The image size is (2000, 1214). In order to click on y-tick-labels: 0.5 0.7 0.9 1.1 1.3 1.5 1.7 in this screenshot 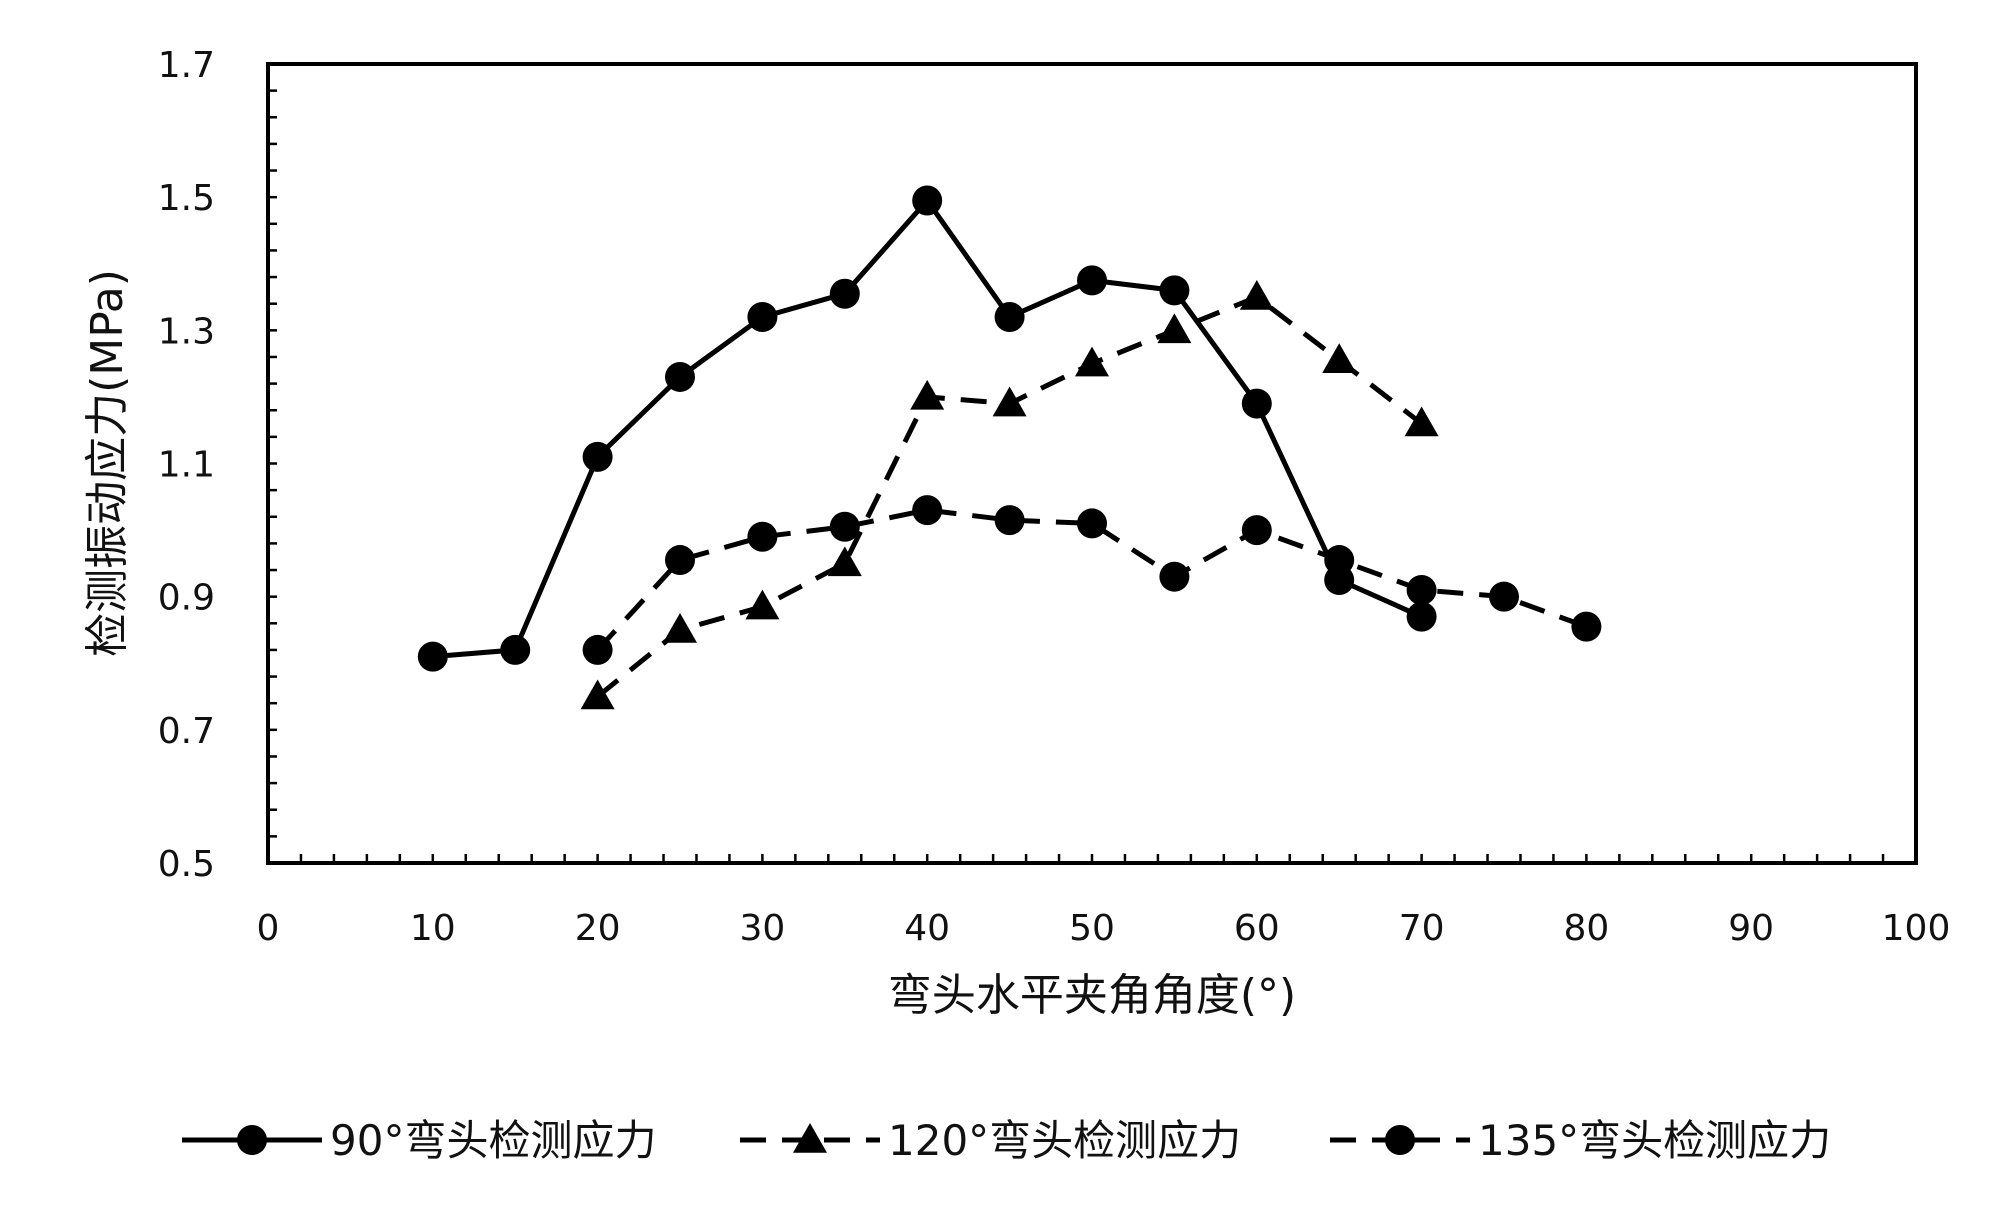, I will do `click(186, 465)`.